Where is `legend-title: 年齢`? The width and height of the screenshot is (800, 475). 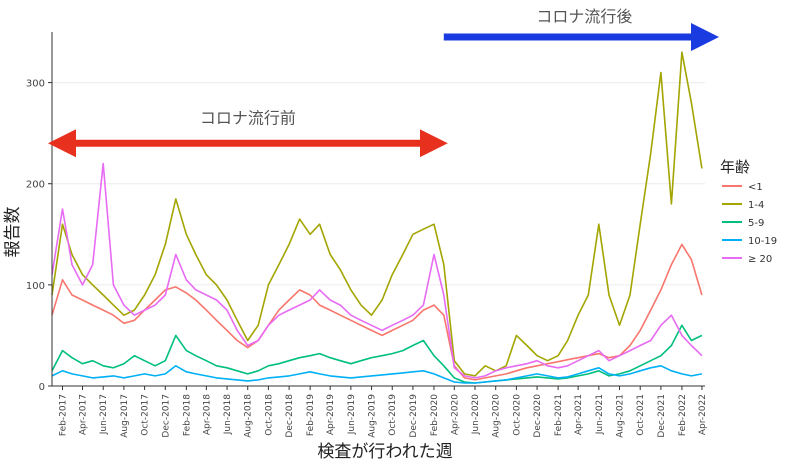 legend-title: 年齢 is located at coordinates (735, 167).